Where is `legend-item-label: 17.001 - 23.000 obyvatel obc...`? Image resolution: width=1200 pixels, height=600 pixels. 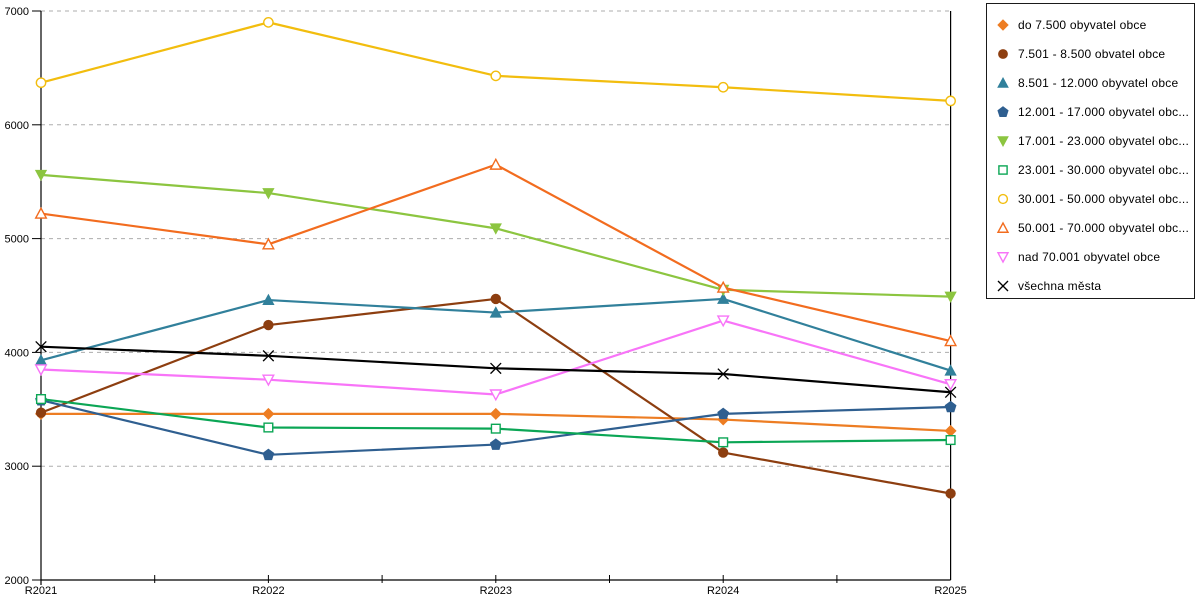
legend-item-label: 17.001 - 23.000 obyvatel obc... is located at coordinates (1103, 140).